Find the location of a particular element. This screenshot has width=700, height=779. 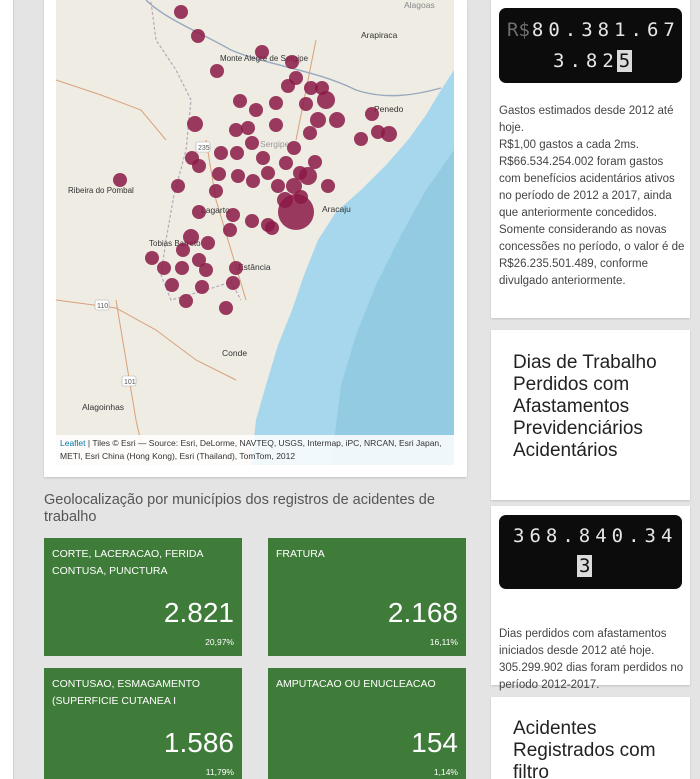

rolling-digit: 3 is located at coordinates (585, 566).